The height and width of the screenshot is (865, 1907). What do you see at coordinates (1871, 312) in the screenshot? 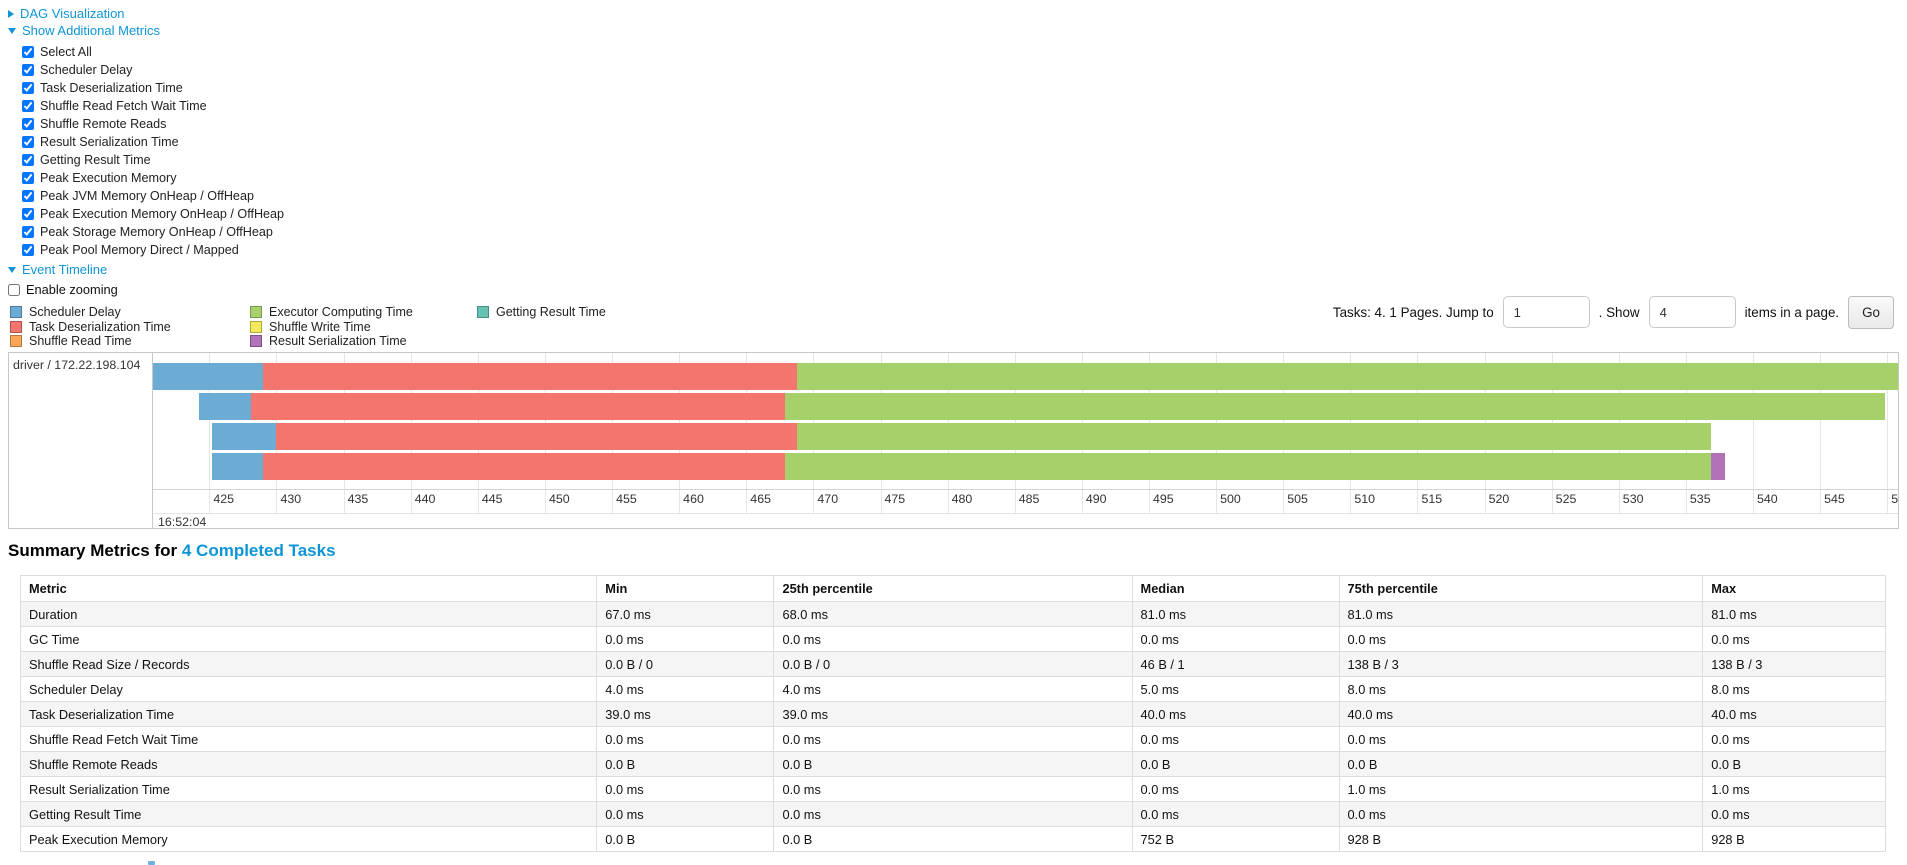
I see `go-button: Go` at bounding box center [1871, 312].